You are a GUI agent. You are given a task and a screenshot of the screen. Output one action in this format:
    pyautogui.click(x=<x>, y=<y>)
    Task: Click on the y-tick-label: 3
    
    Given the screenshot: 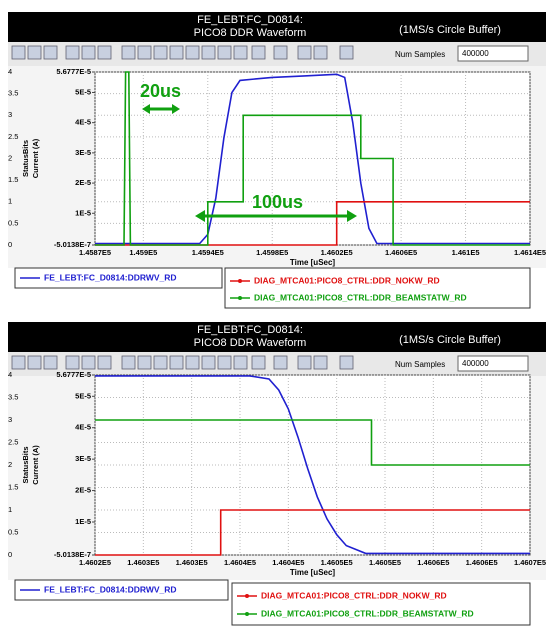 What is the action you would take?
    pyautogui.click(x=10, y=419)
    